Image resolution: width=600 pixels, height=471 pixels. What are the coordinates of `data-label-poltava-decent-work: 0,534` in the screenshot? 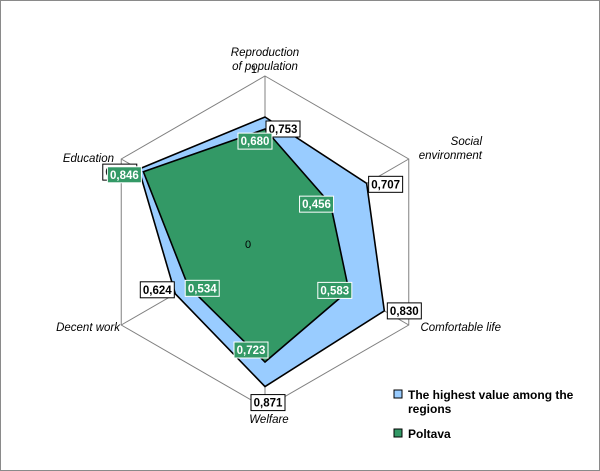 It's located at (202, 288).